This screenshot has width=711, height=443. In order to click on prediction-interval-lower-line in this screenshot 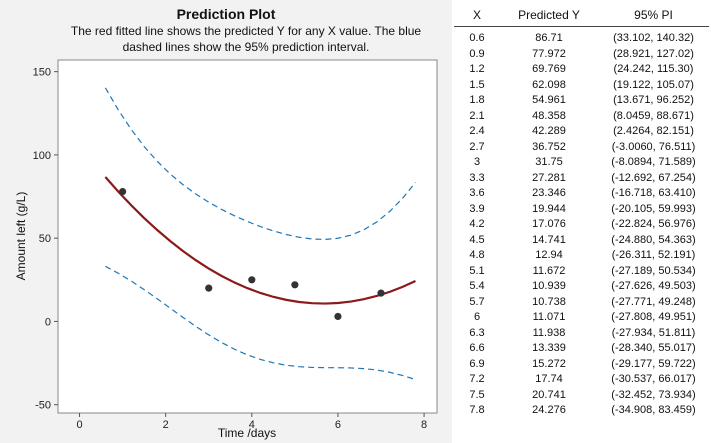, I will do `click(260, 323)`.